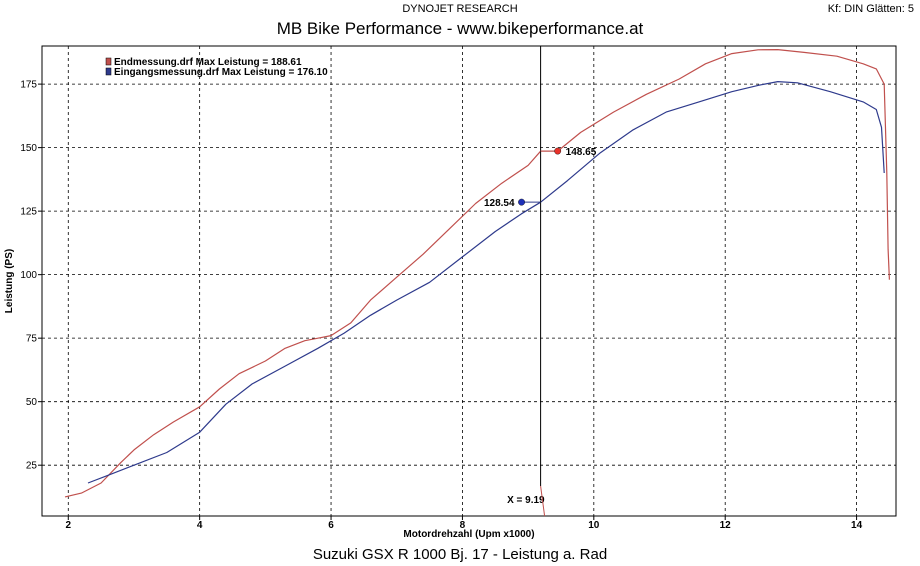 The image size is (920, 566). I want to click on x-tick-label: 8, so click(463, 525).